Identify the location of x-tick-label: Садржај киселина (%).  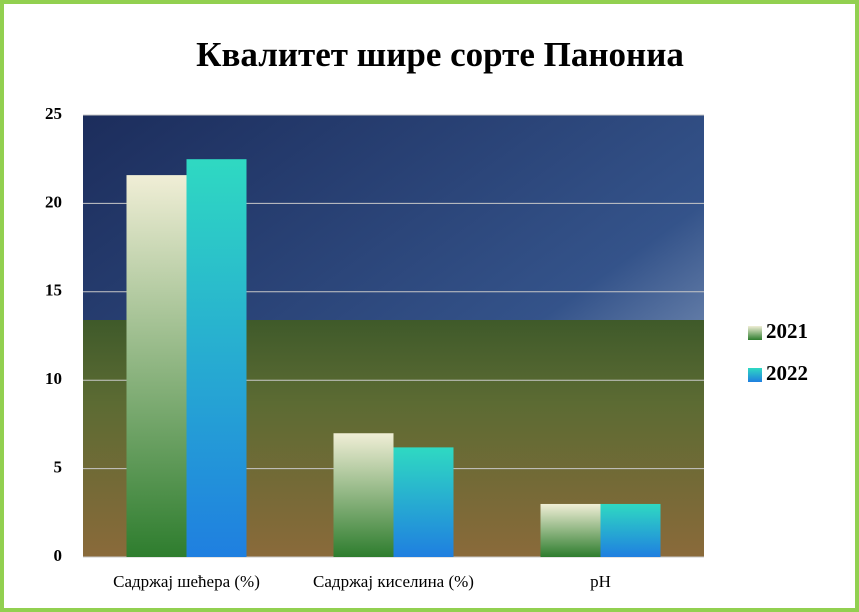
(393, 581).